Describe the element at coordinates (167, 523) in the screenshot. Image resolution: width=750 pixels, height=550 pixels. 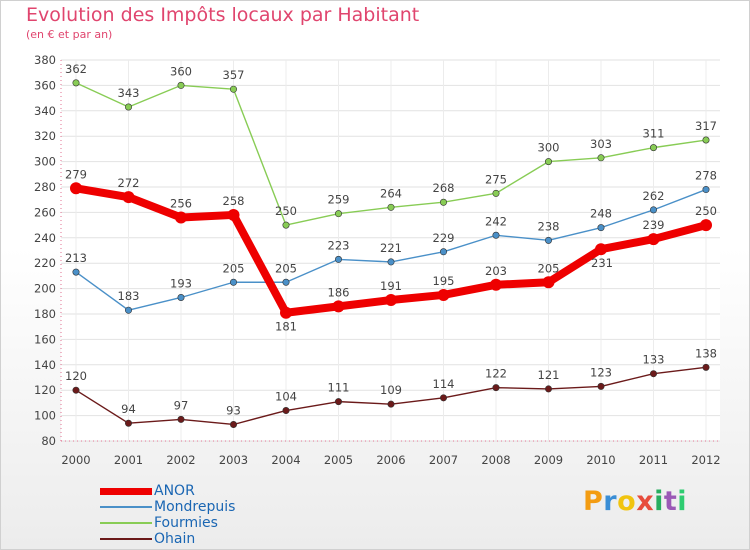
I see `legend-item-fourmies: Fourmies` at that location.